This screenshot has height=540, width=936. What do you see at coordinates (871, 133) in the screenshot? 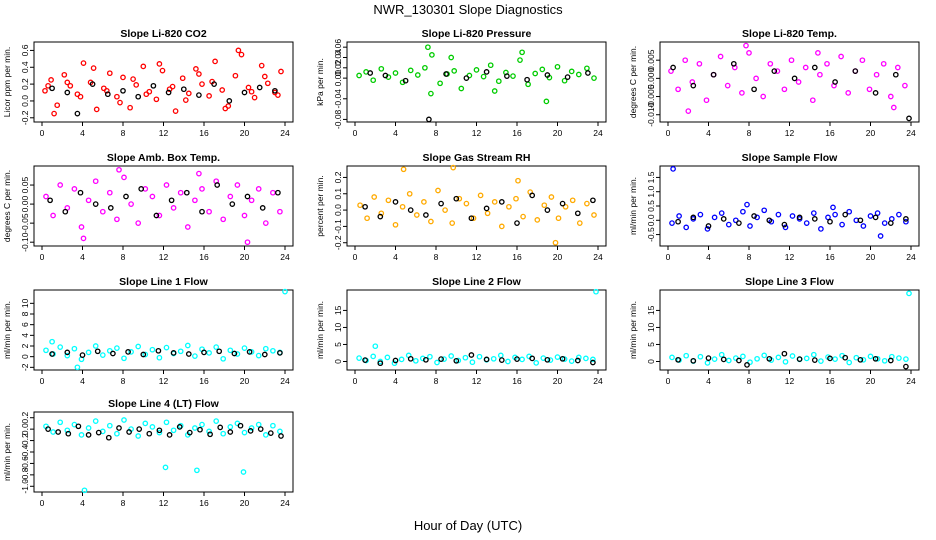
I see `x-tick-label: 20` at bounding box center [871, 133].